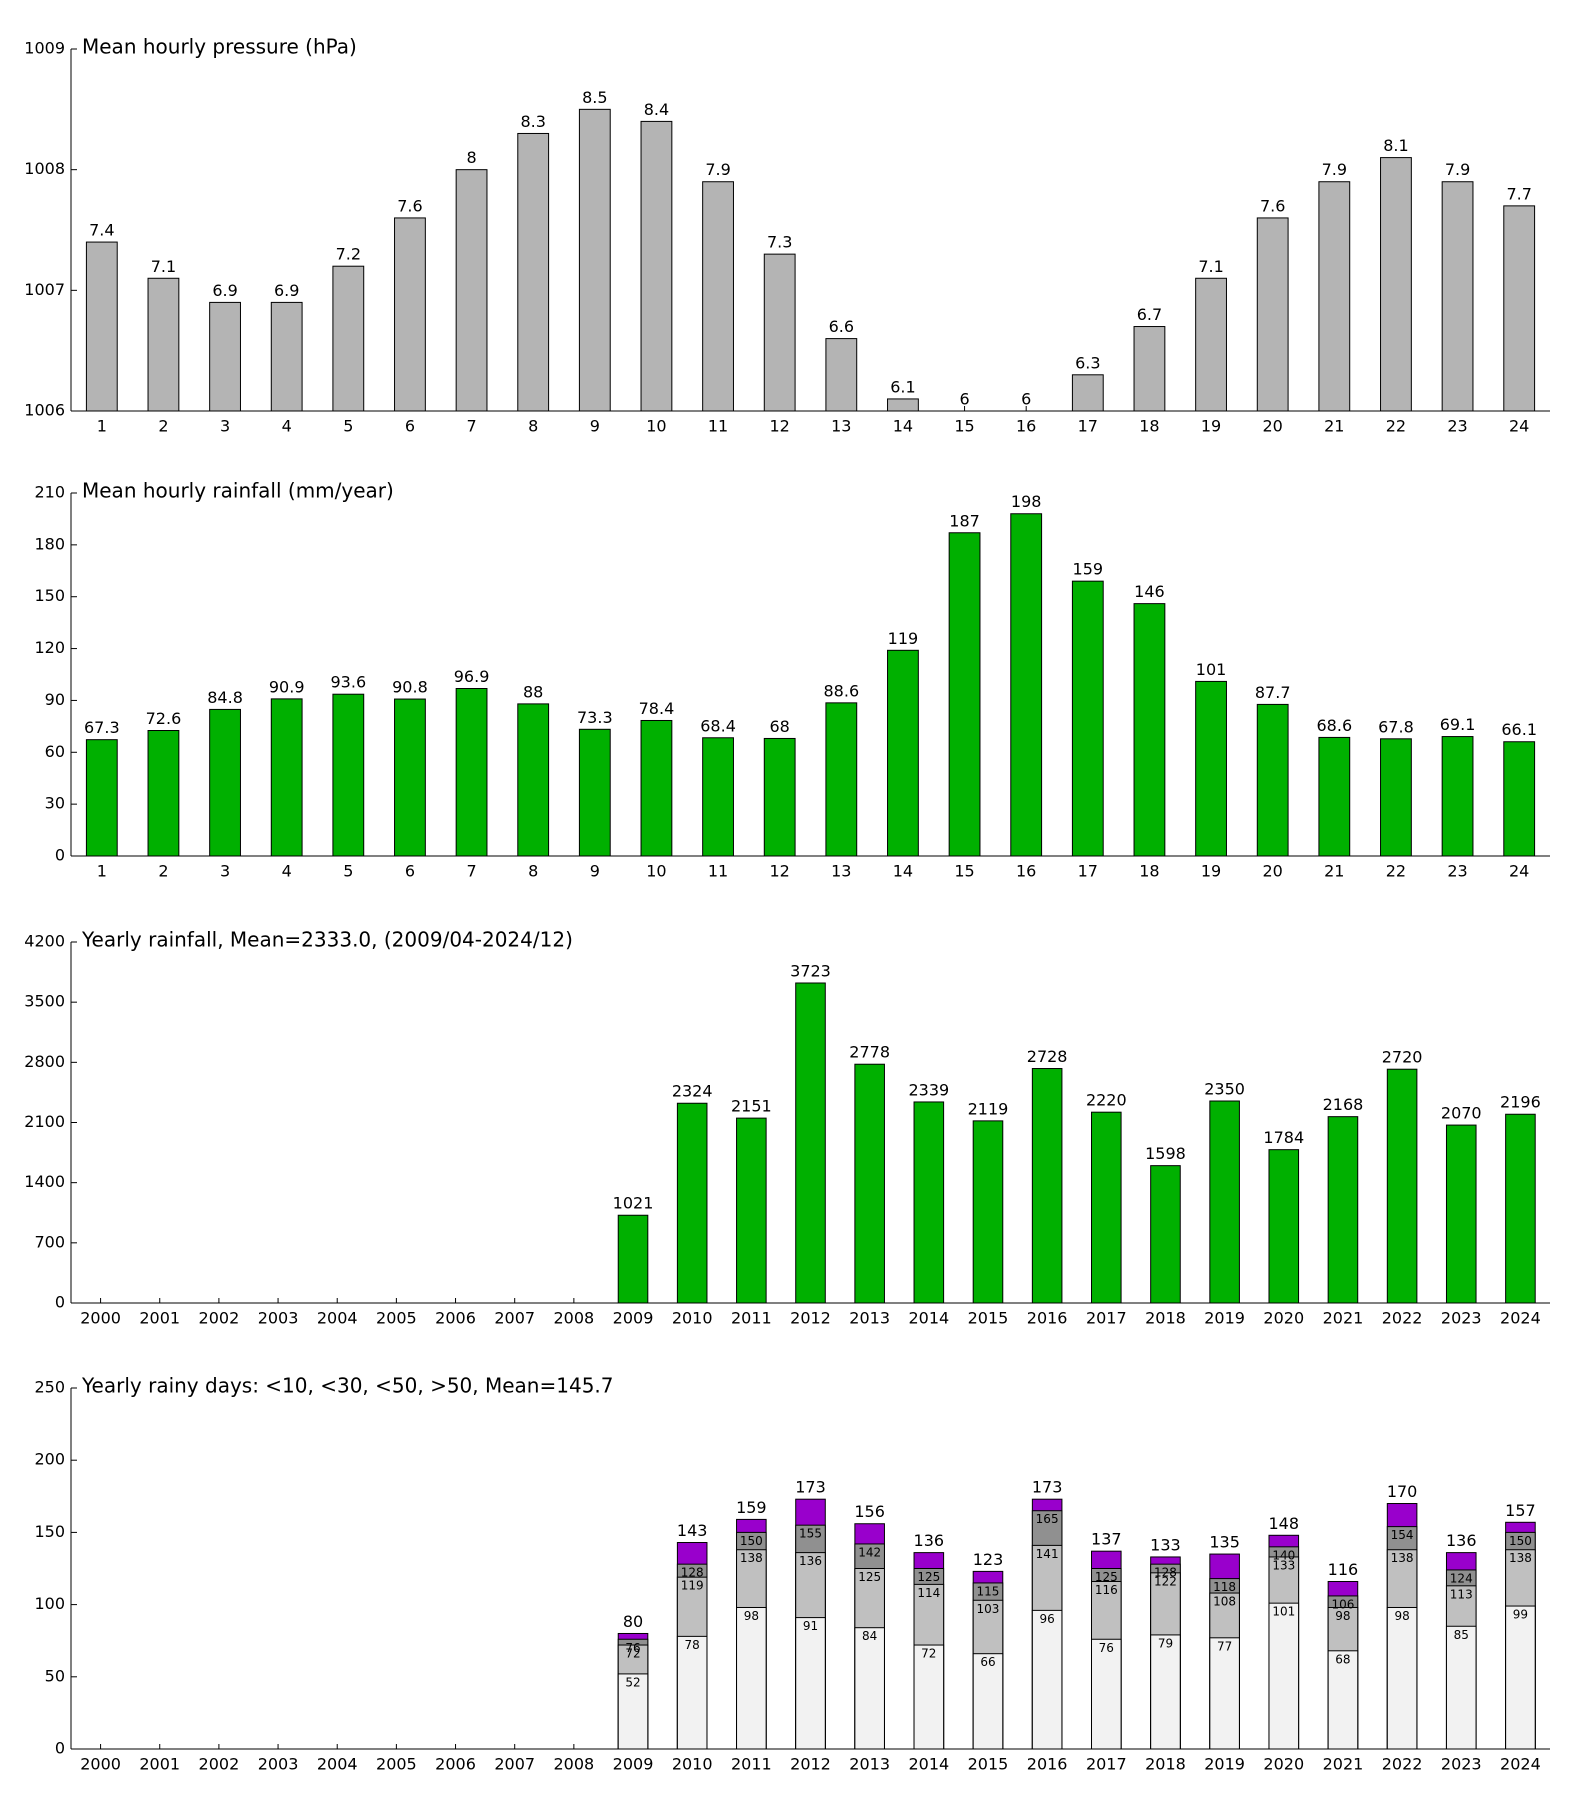 The height and width of the screenshot is (1804, 1580). What do you see at coordinates (928, 1764) in the screenshot?
I see `x-tick-label: 2014` at bounding box center [928, 1764].